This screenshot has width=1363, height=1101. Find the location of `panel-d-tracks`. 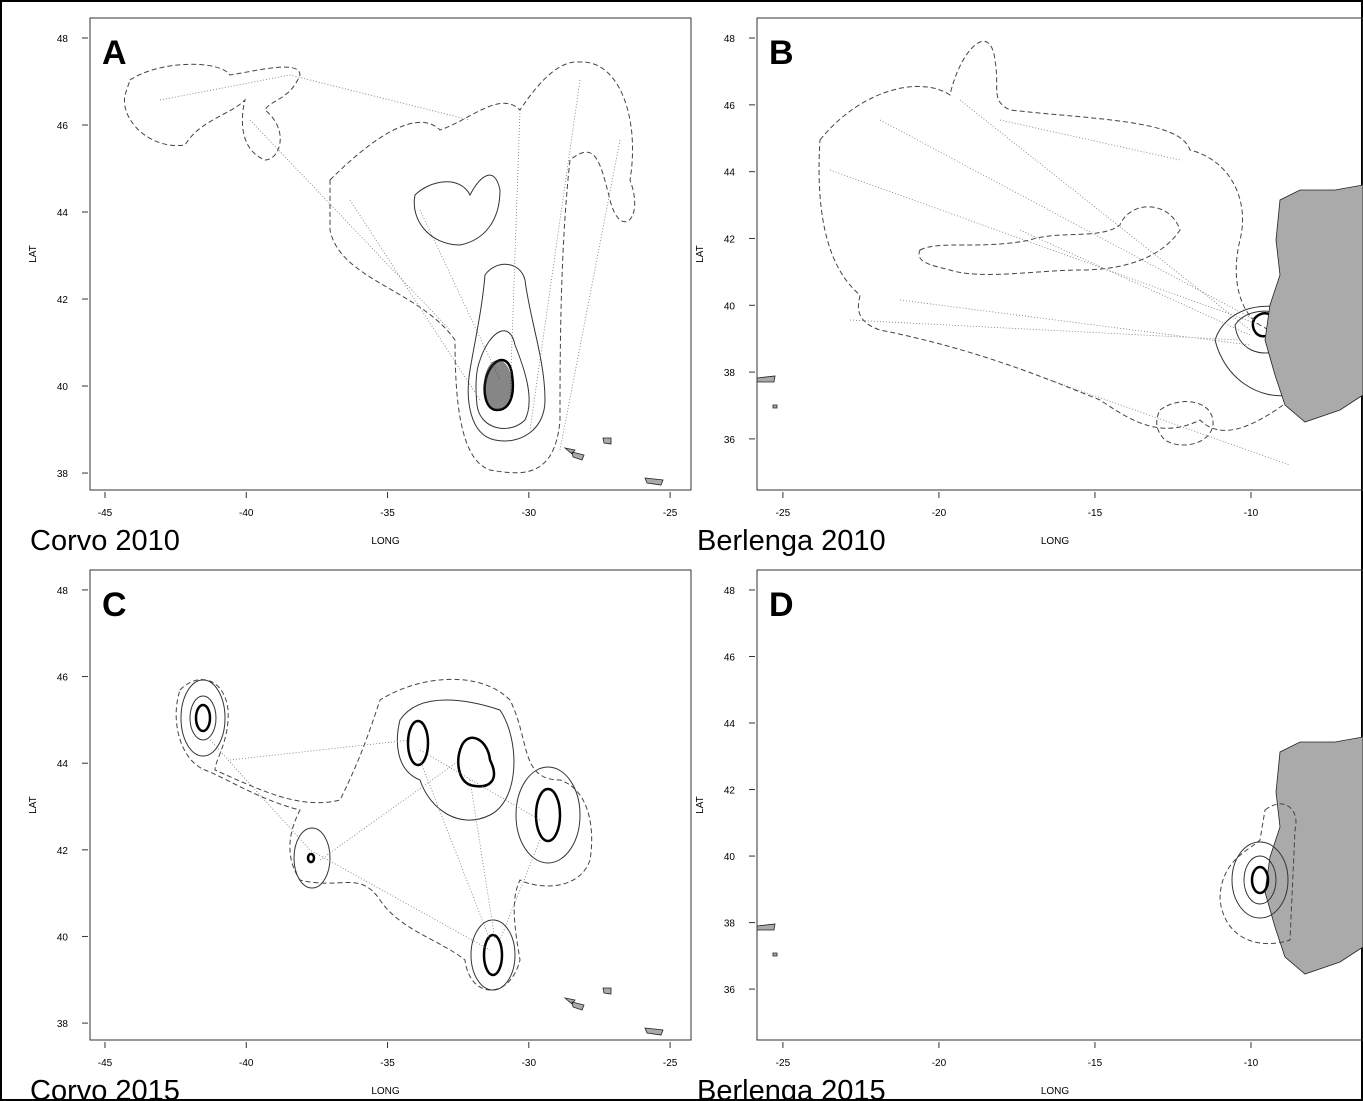

panel-d-tracks is located at coordinates (1059, 855).